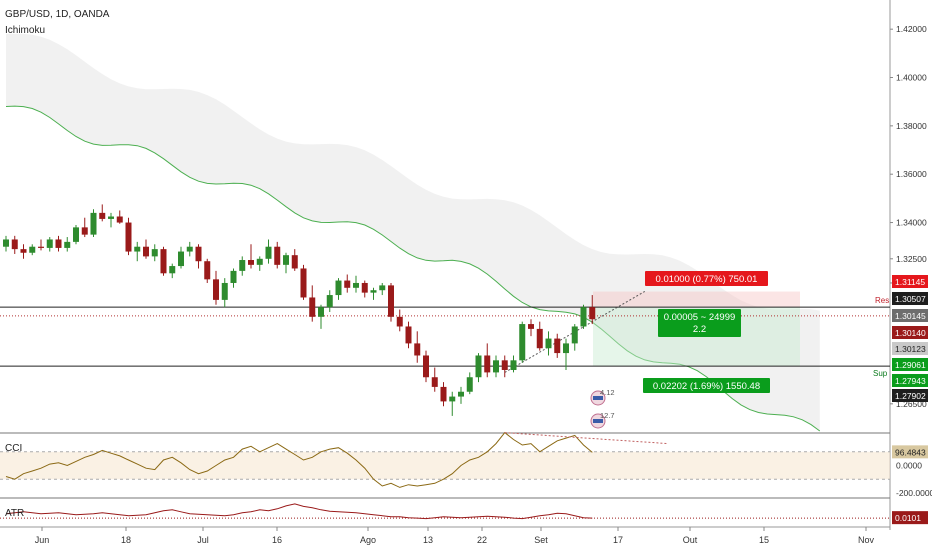 This screenshot has width=932, height=550. I want to click on target-box-text: 0.01000 (0.77%) 750.01, so click(707, 279).